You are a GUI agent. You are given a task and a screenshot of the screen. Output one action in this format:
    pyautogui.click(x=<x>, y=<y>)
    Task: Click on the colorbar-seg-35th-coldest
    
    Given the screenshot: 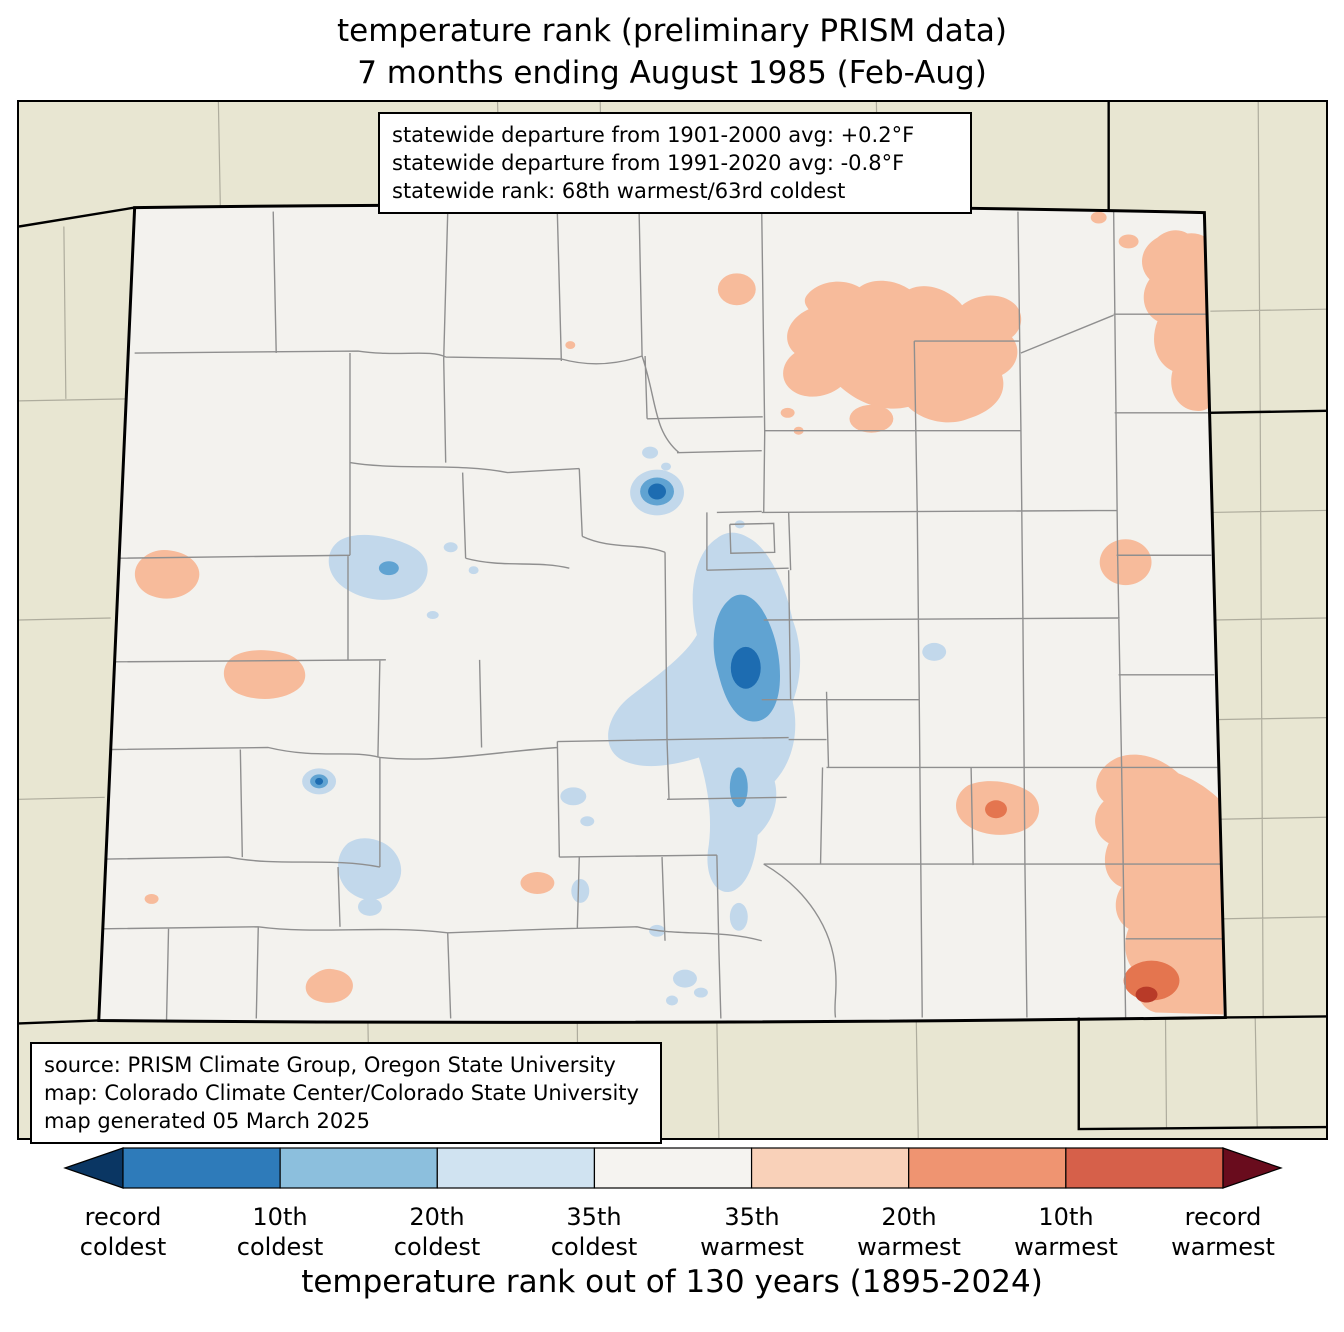 What is the action you would take?
    pyautogui.click(x=516, y=1168)
    